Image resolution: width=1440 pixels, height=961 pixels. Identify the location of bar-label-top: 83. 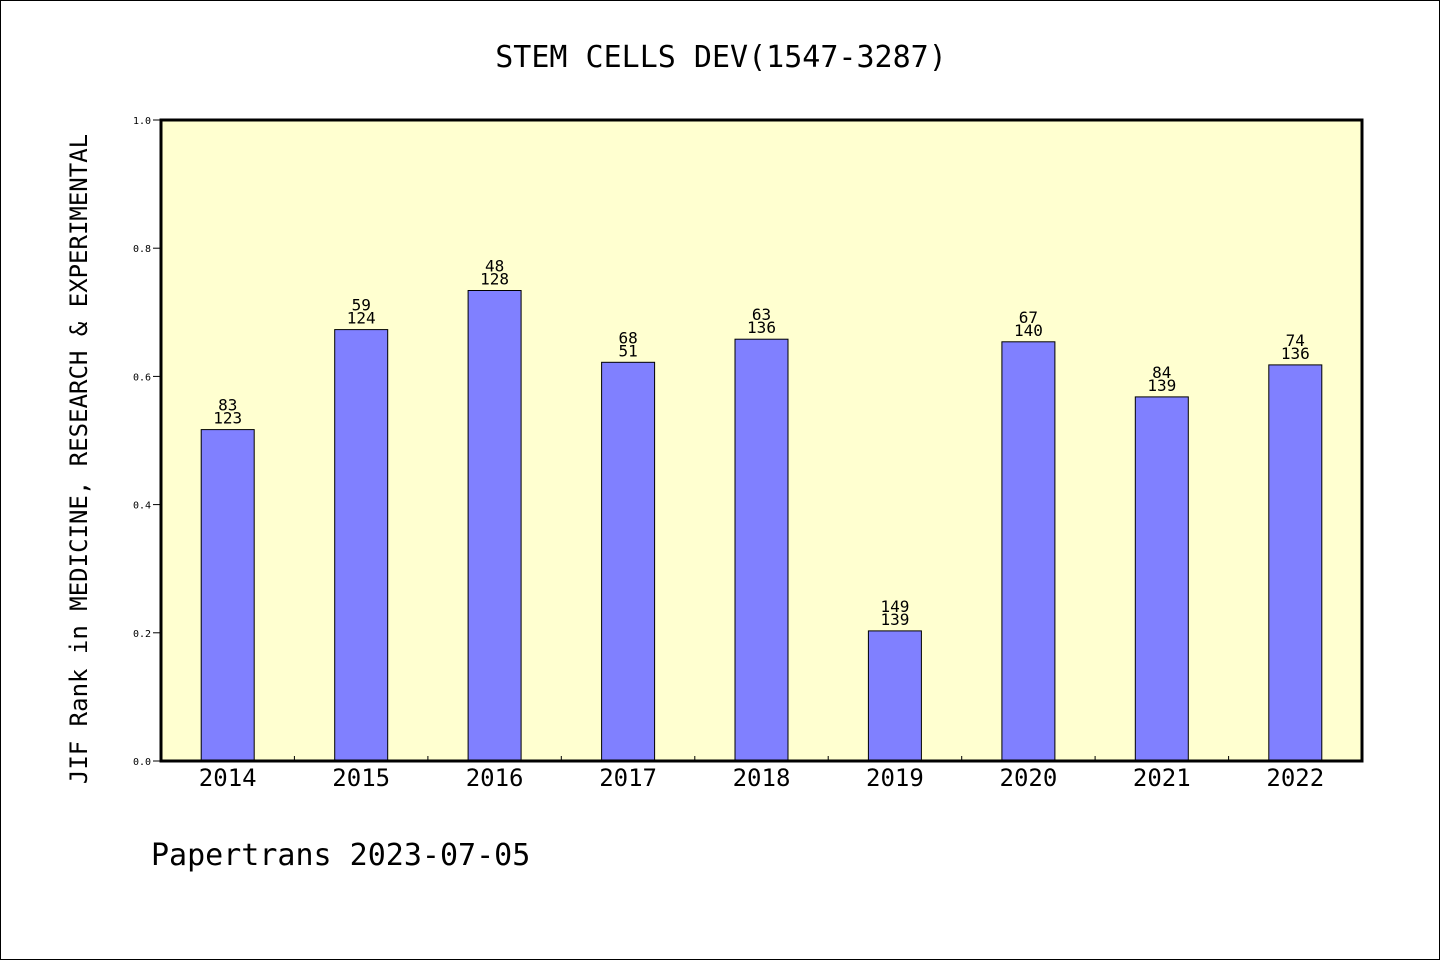
(227, 405).